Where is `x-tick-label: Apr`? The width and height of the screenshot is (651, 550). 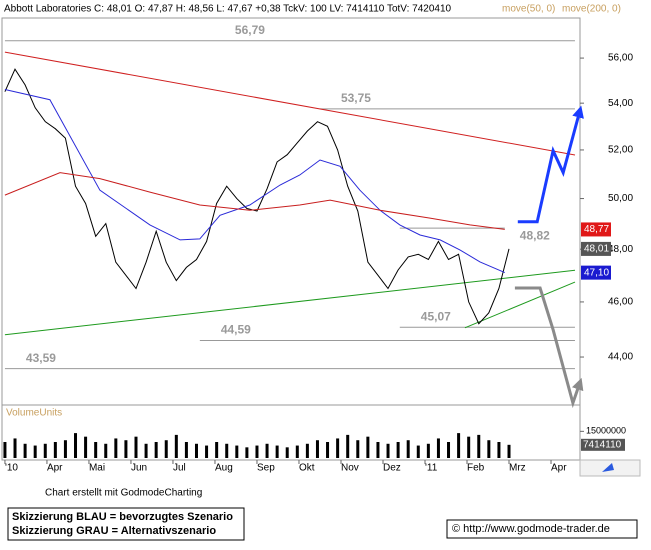 x-tick-label: Apr is located at coordinates (559, 468).